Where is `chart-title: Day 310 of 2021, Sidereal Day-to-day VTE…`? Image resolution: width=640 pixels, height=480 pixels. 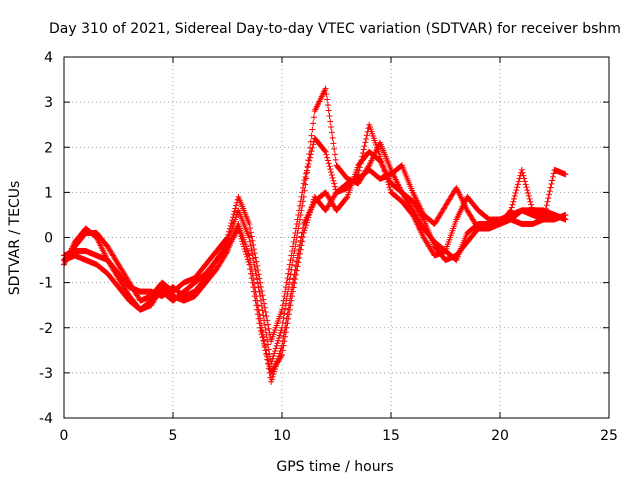
chart-title: Day 310 of 2021, Sidereal Day-to-day VTE… is located at coordinates (335, 29).